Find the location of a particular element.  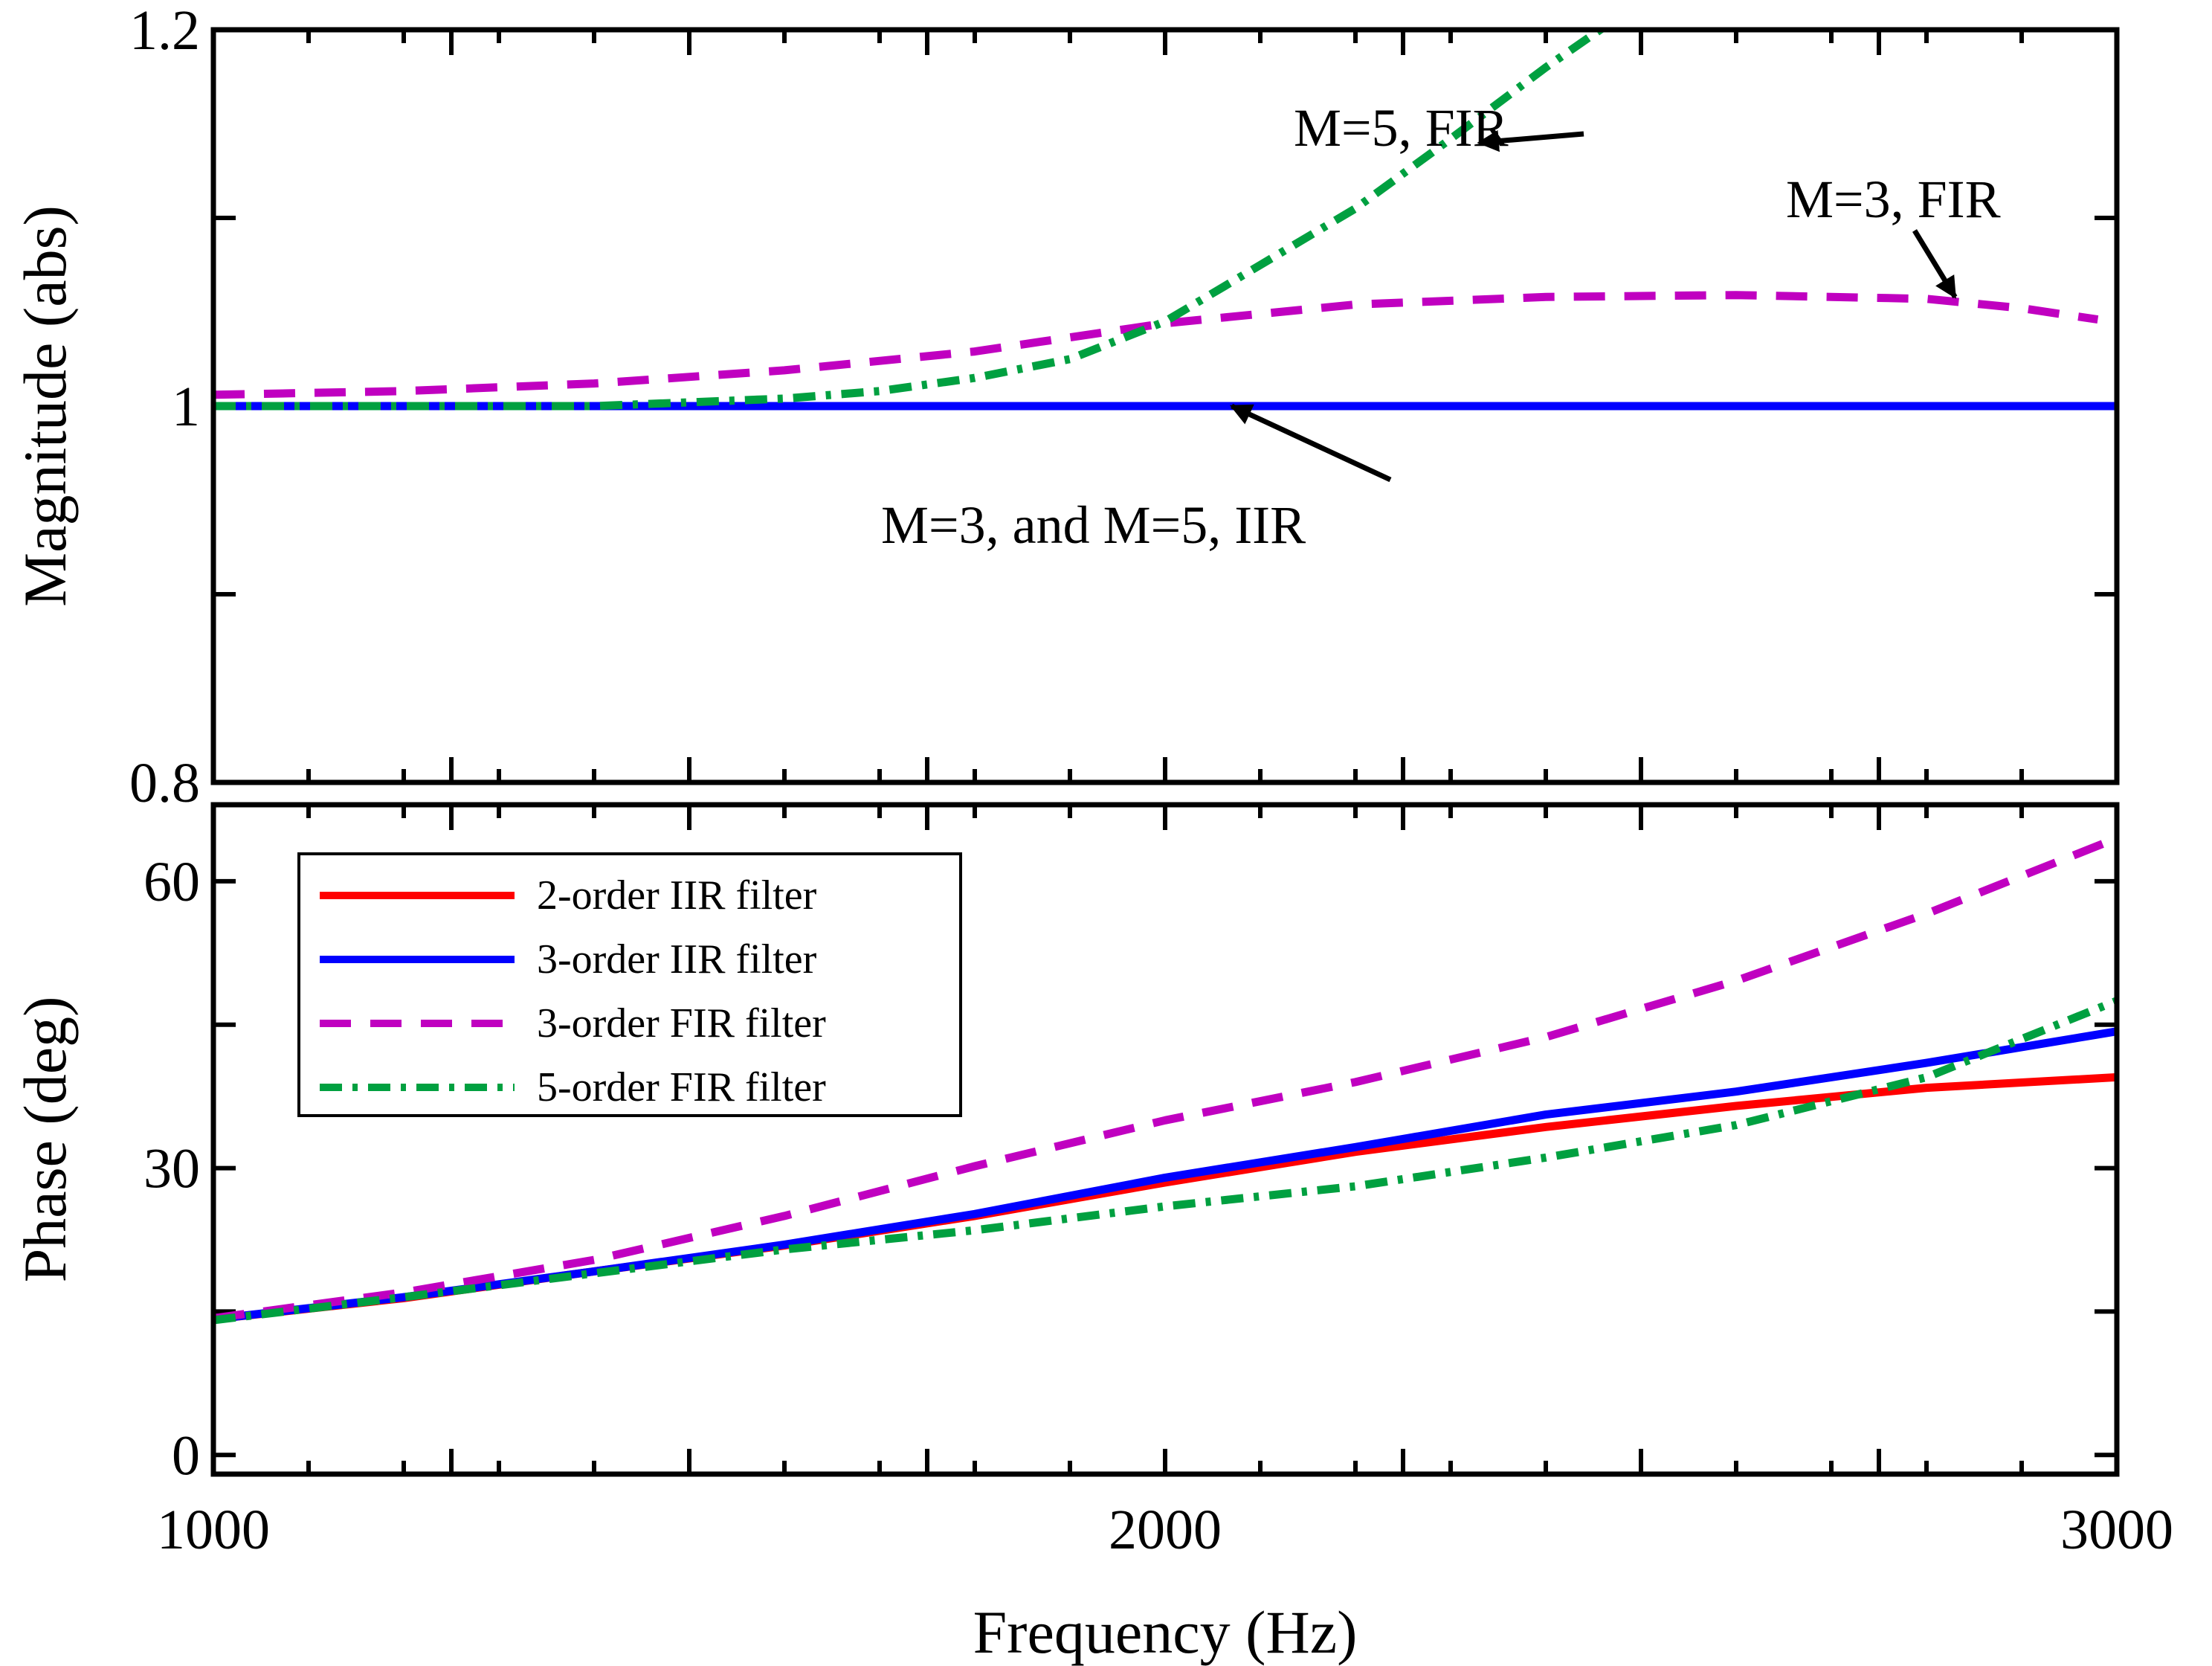

phase-ytick-labels: 0 30 60 is located at coordinates (172, 1169).